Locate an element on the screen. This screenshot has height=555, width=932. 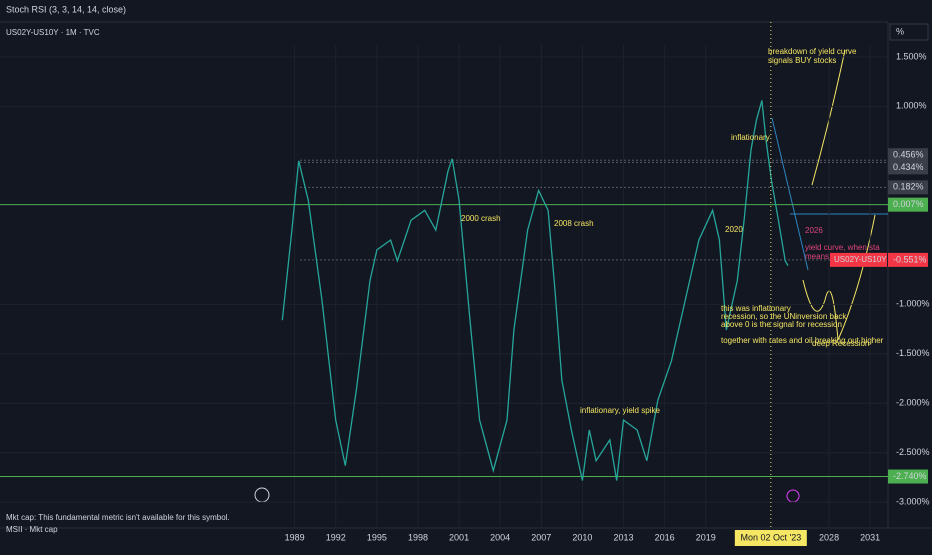
annotation: breakdown of yield curve is located at coordinates (812, 51).